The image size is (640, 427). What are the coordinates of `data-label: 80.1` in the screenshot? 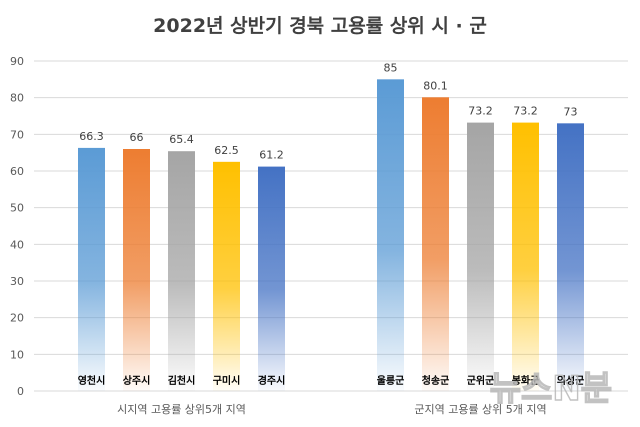 It's located at (435, 85).